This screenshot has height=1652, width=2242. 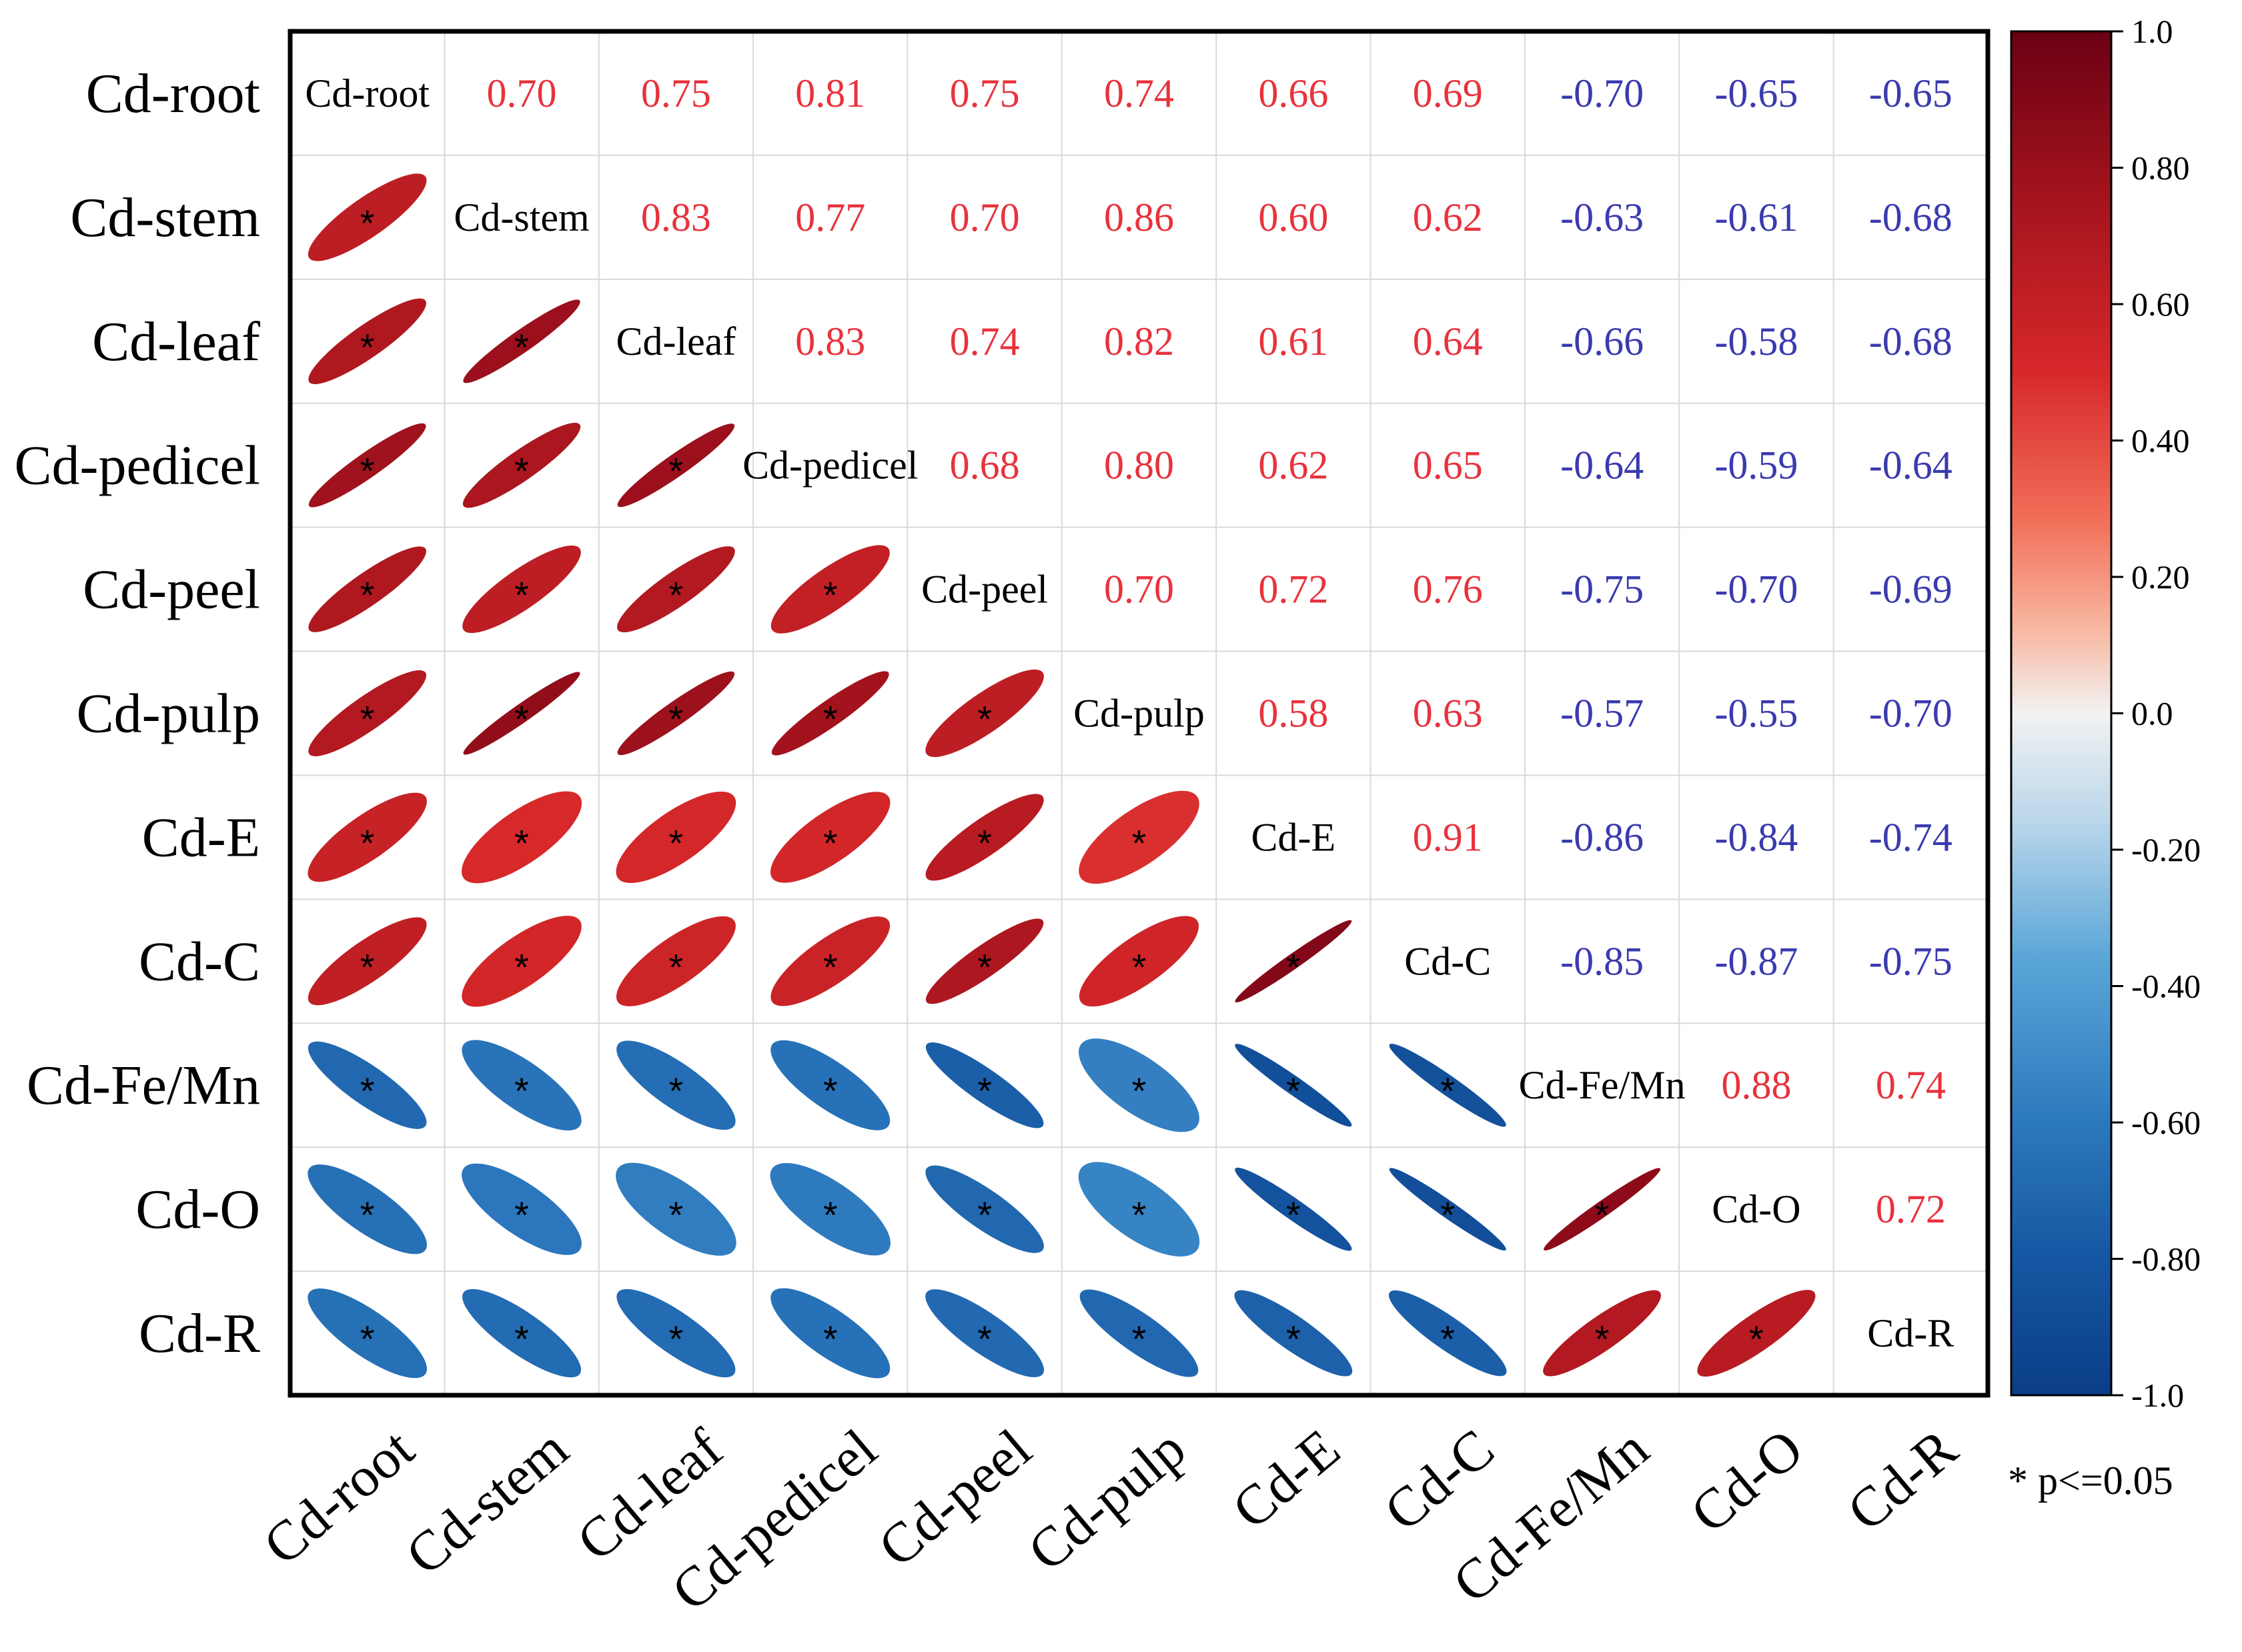 I want to click on column-label: Cd-root, so click(x=339, y=1497).